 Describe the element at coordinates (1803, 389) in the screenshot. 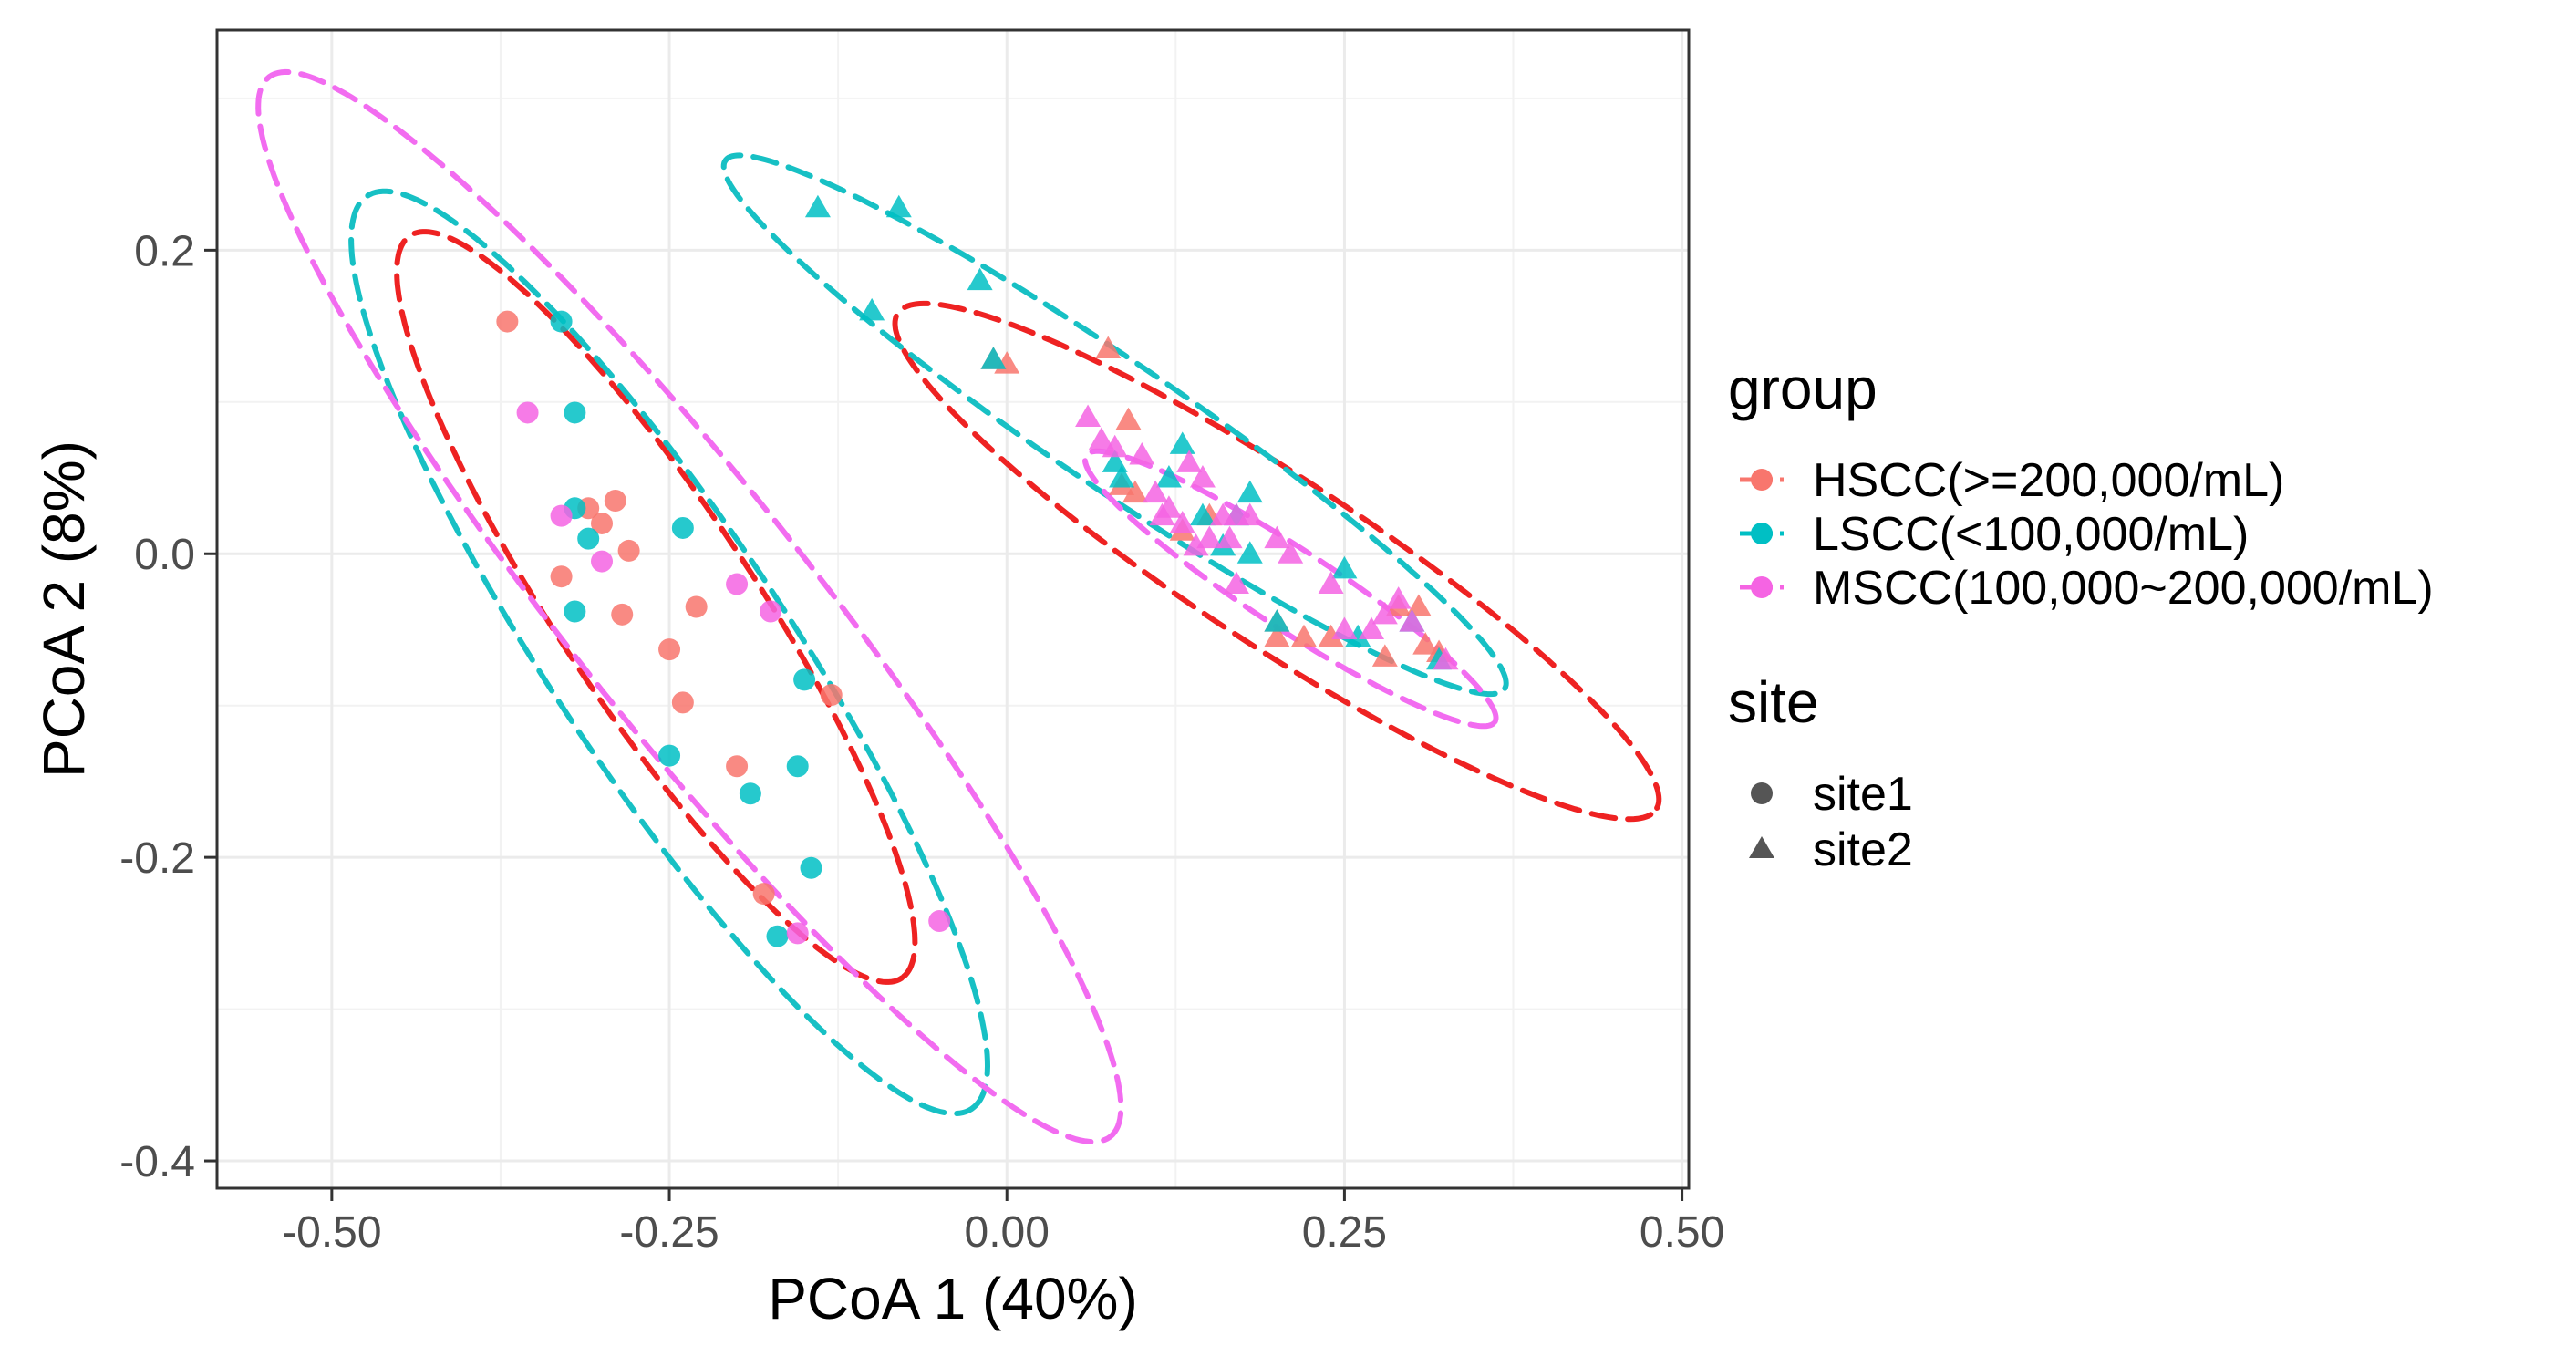

I see `legend-group-title: group` at that location.